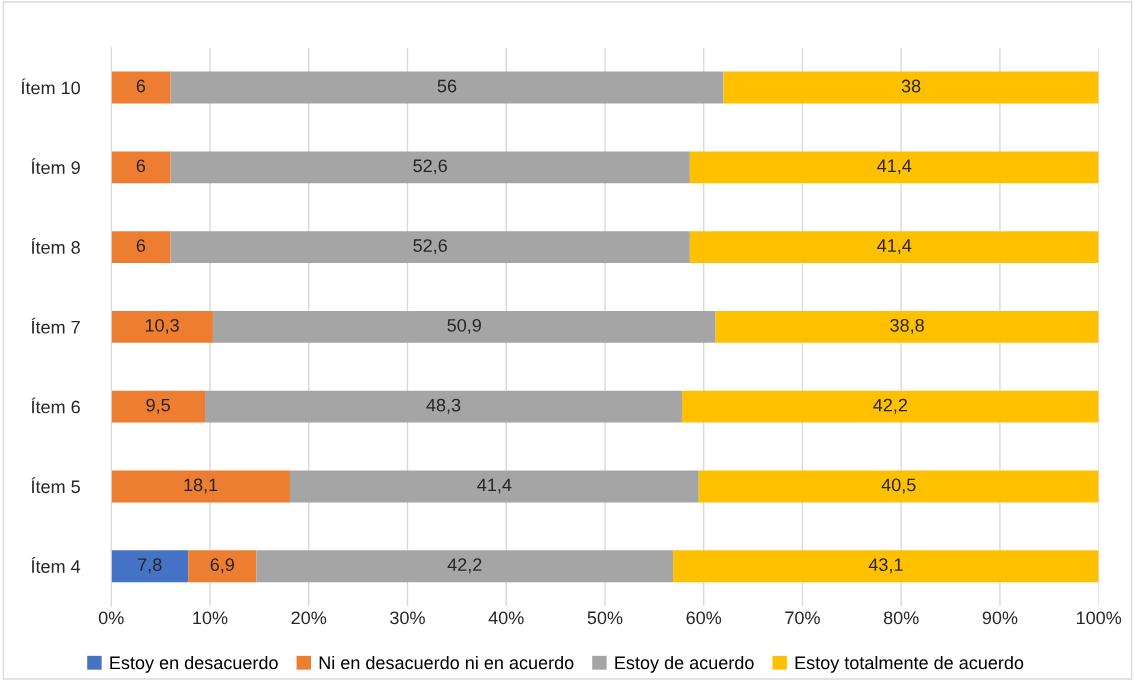  I want to click on y-tick-label: Ítem 9, so click(55, 166).